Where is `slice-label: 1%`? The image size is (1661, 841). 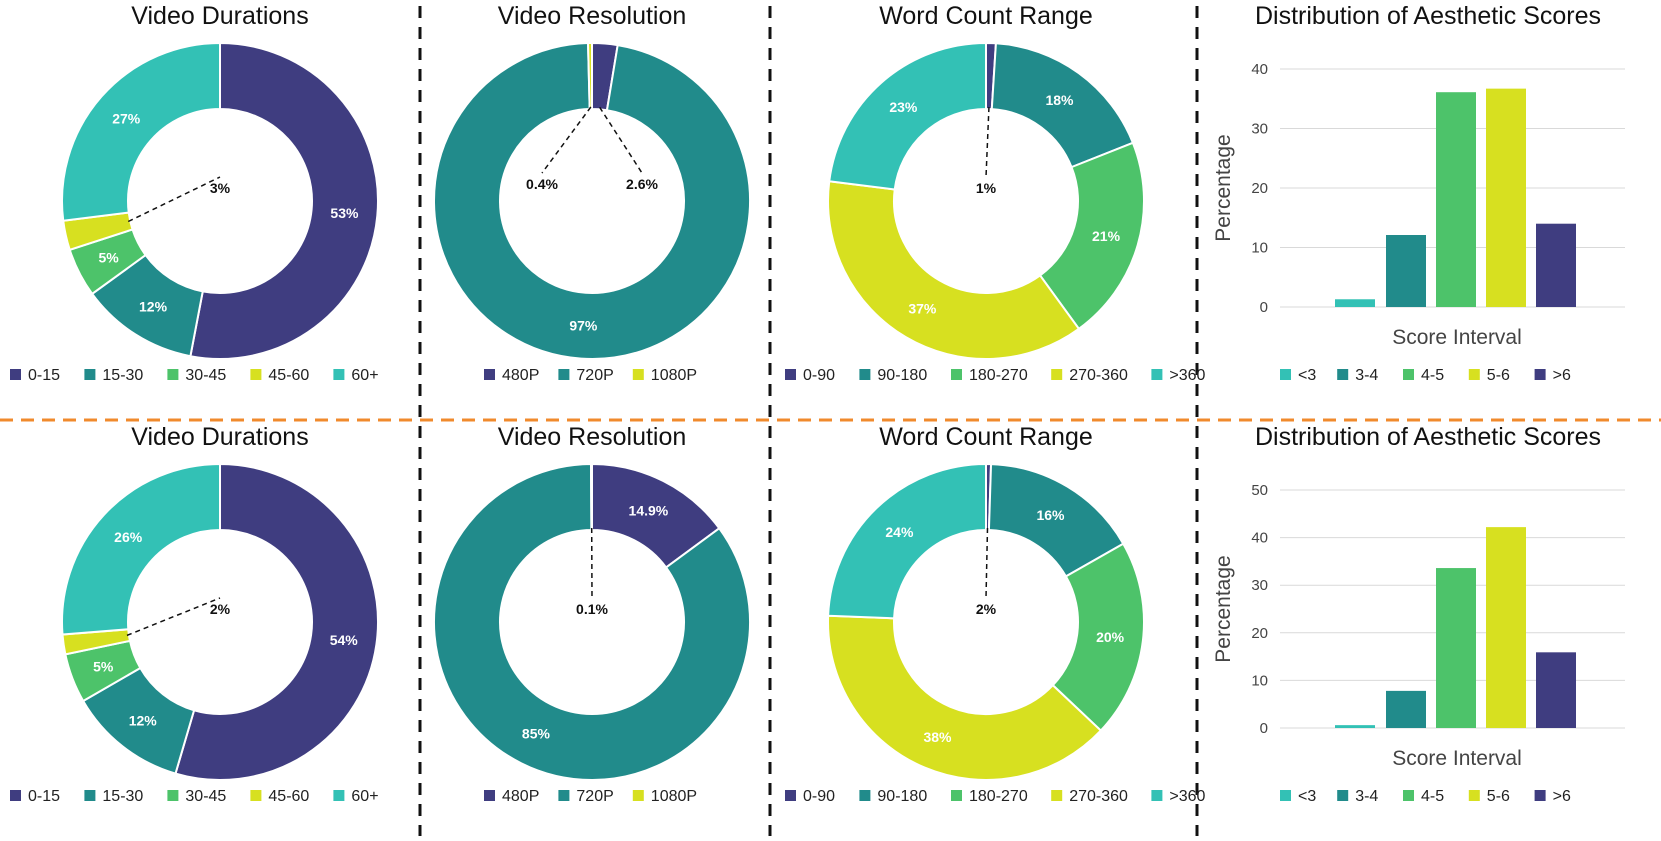 slice-label: 1% is located at coordinates (986, 188).